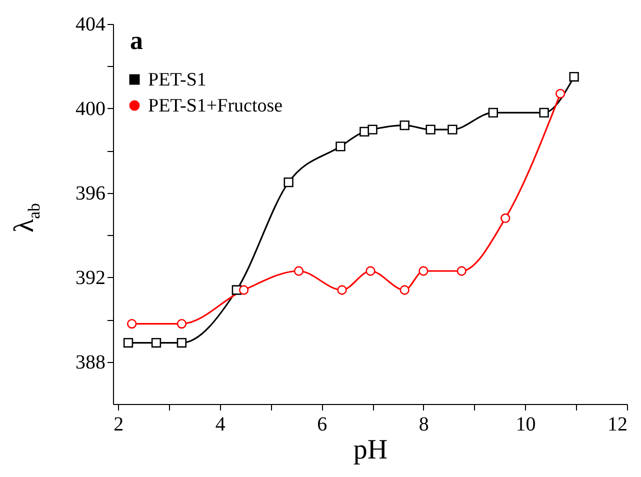  Describe the element at coordinates (220, 425) in the screenshot. I see `x-tick-label: 4` at that location.